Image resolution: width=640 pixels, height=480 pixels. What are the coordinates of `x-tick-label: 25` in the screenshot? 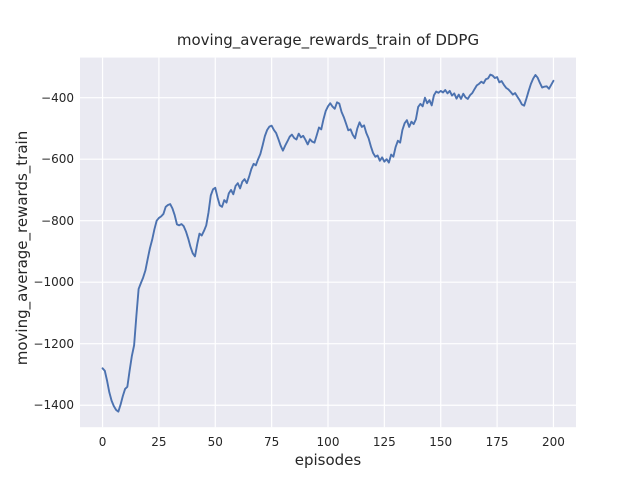 It's located at (159, 442).